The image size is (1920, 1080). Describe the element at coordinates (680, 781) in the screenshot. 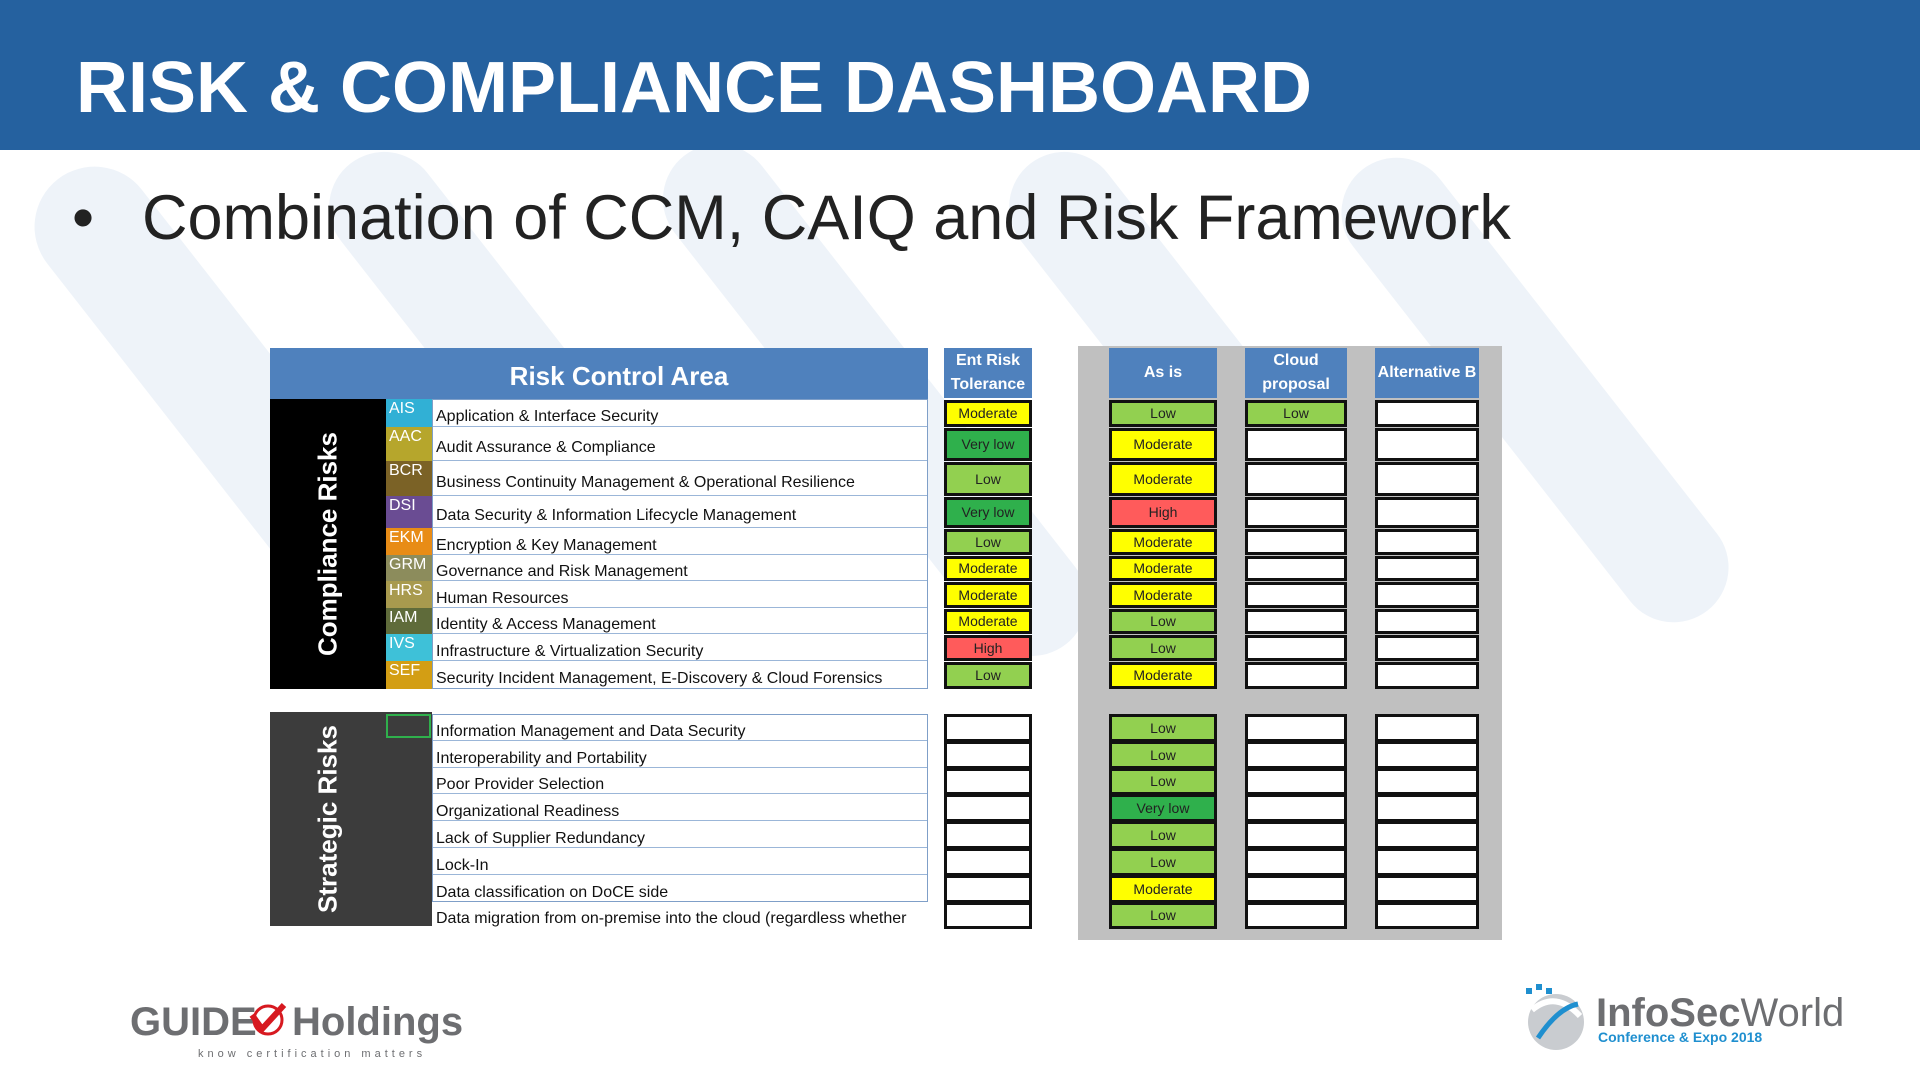

I see `strategic-risk-name: Poor Provider Selection` at that location.